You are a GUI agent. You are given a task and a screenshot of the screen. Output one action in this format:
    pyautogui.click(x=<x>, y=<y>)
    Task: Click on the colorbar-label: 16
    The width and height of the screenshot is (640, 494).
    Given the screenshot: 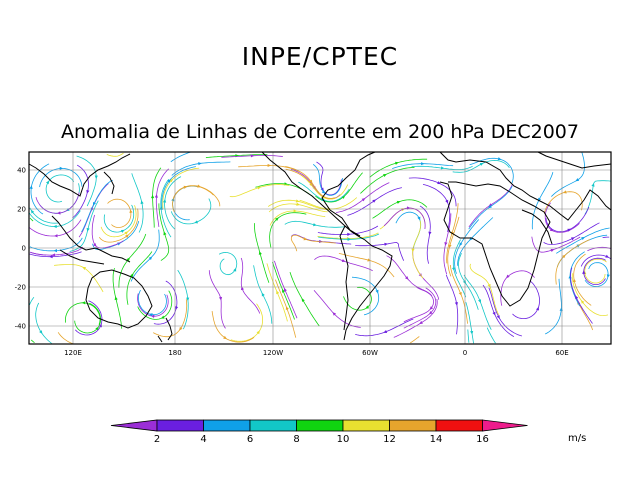 What is the action you would take?
    pyautogui.click(x=482, y=439)
    